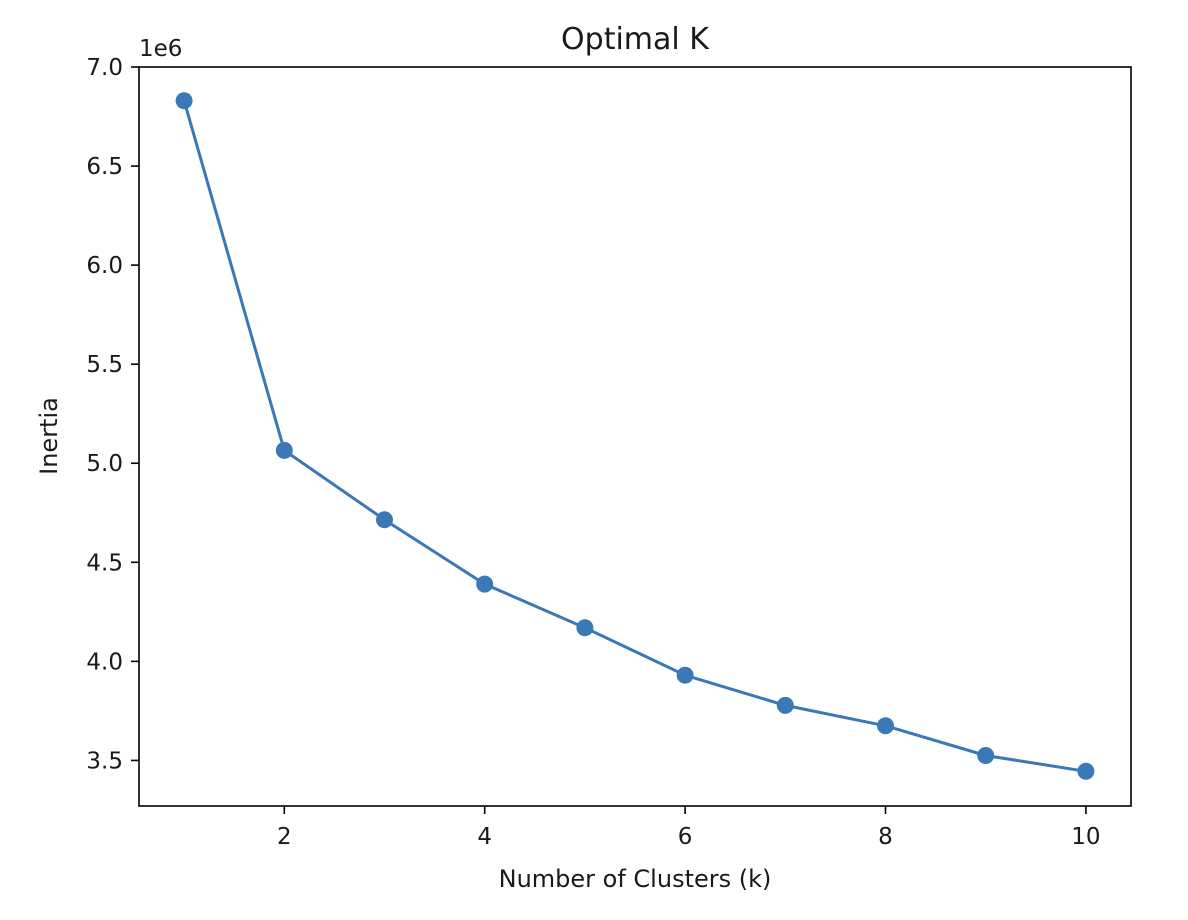  What do you see at coordinates (484, 837) in the screenshot?
I see `x-tick-label: 4` at bounding box center [484, 837].